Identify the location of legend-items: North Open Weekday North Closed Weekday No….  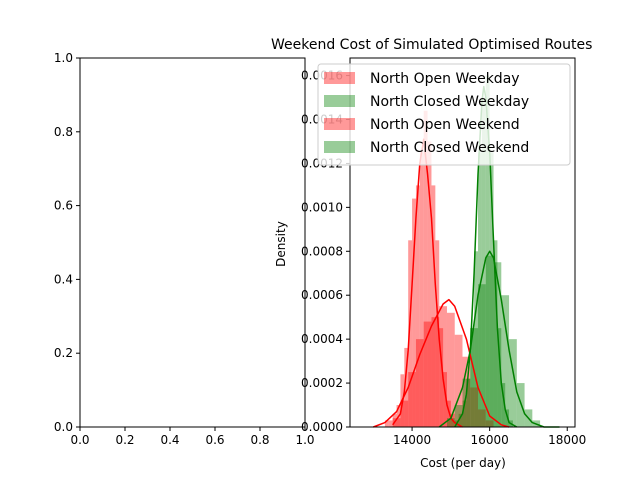
(426, 113).